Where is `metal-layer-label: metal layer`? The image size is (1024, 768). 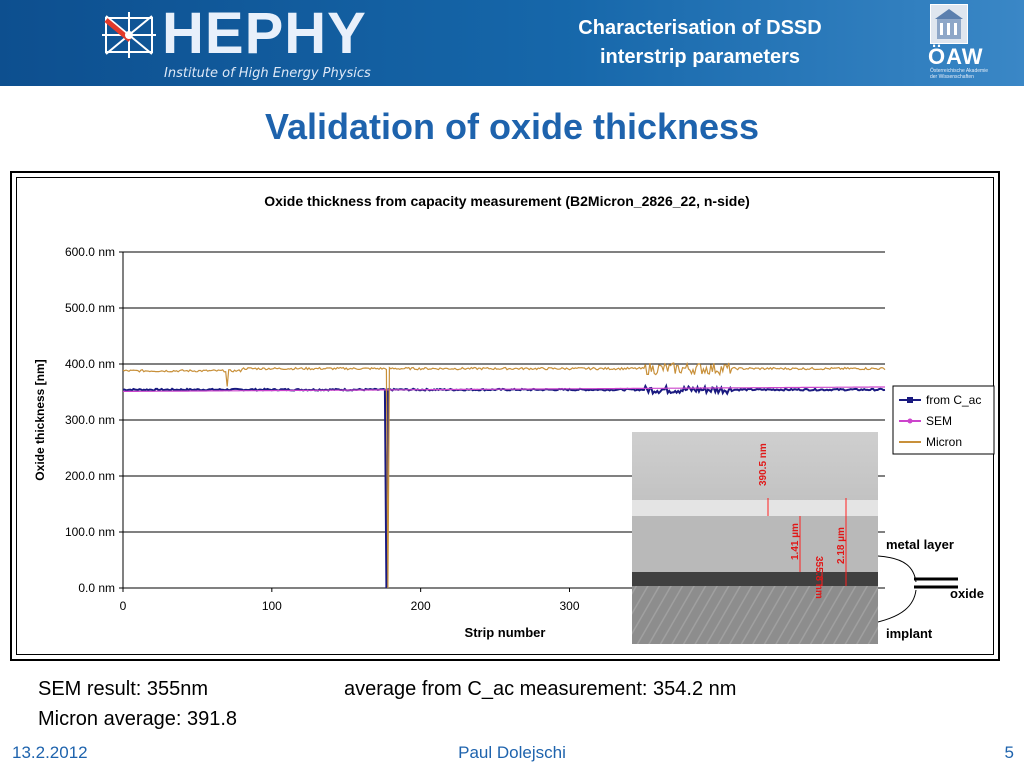
metal-layer-label: metal layer is located at coordinates (920, 544).